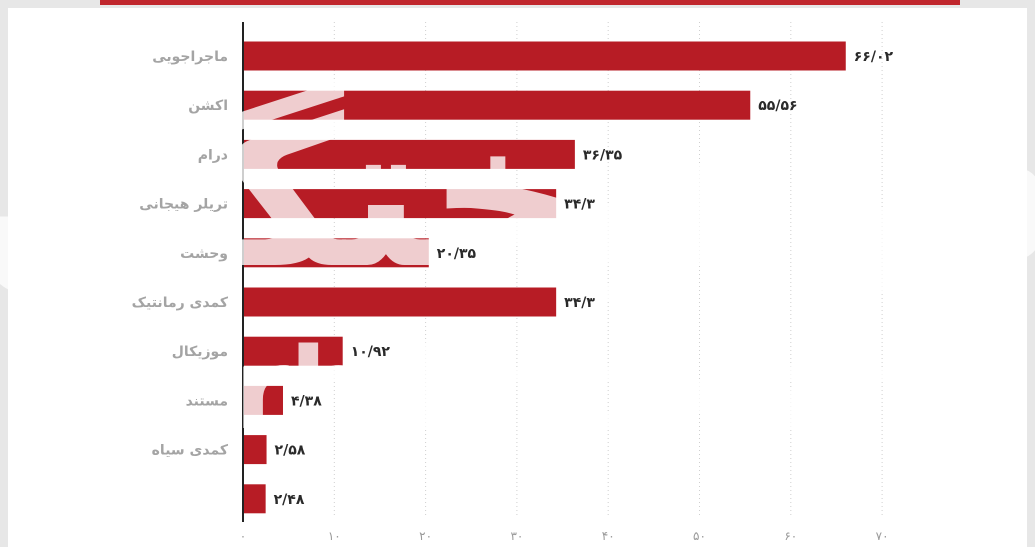 The image size is (1035, 547). What do you see at coordinates (208, 106) in the screenshot?
I see `category-label: اکشن` at bounding box center [208, 106].